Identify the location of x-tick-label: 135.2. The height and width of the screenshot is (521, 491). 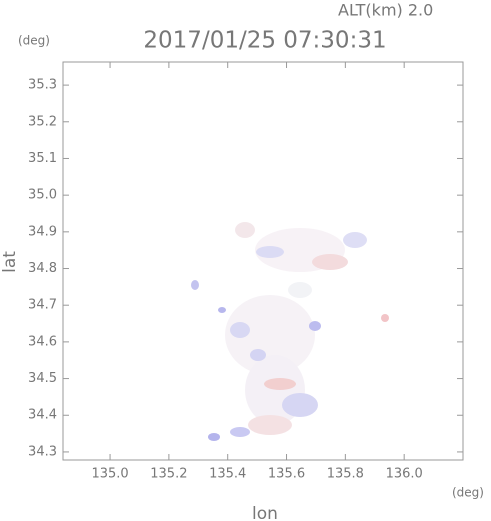
(168, 474).